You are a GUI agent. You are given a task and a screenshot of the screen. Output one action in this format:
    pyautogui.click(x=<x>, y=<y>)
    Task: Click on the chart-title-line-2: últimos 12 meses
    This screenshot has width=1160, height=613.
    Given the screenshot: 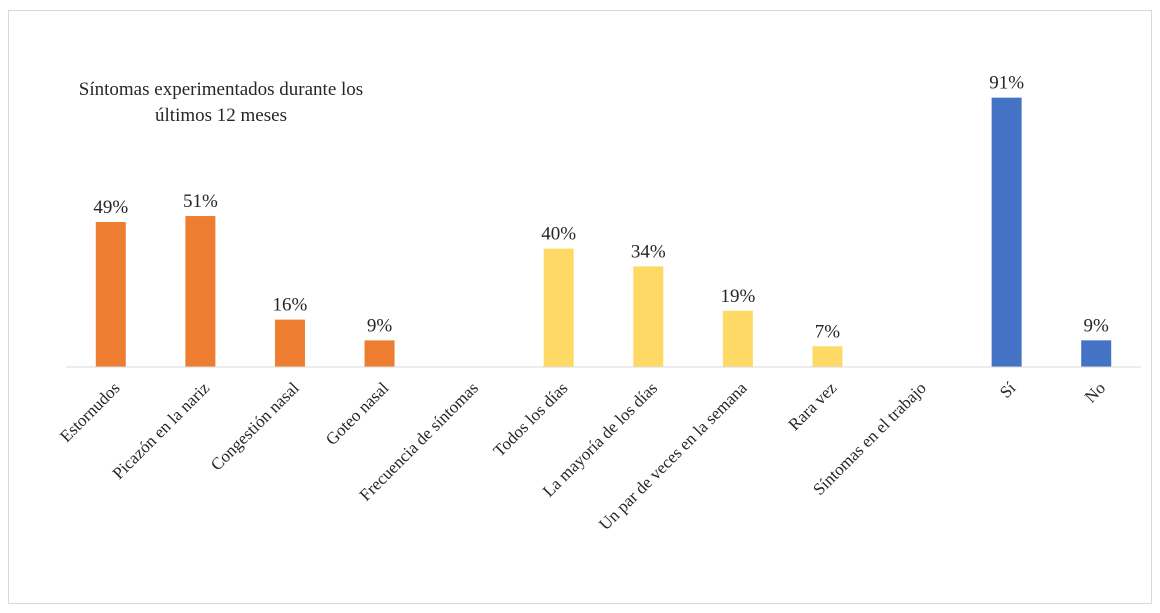 What is the action you would take?
    pyautogui.click(x=221, y=115)
    